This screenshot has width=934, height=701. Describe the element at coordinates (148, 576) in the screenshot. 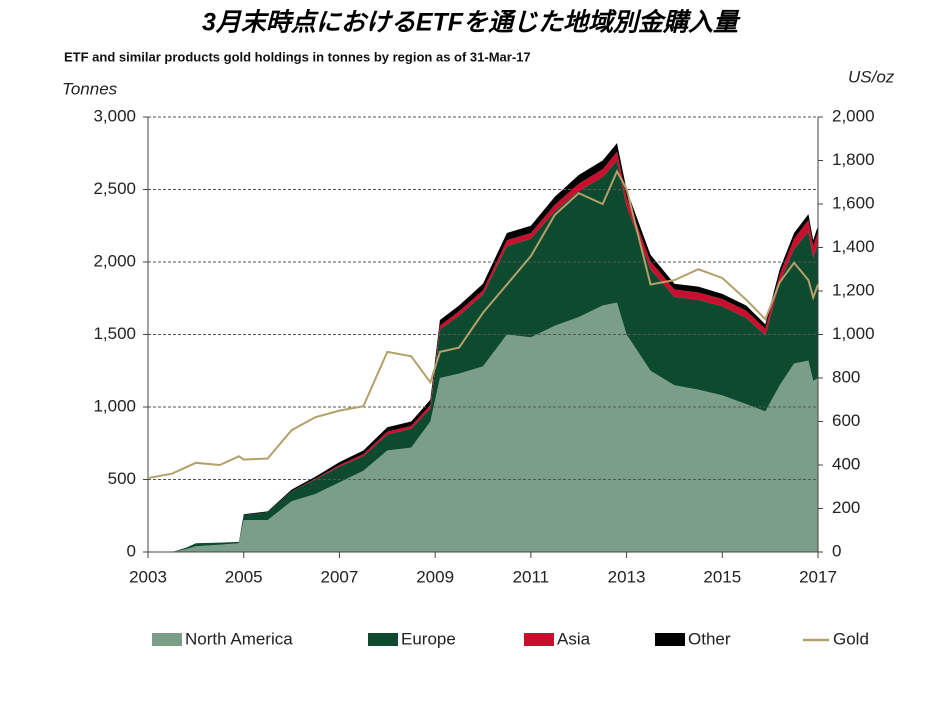

I see `x-tick-label: 2003` at that location.